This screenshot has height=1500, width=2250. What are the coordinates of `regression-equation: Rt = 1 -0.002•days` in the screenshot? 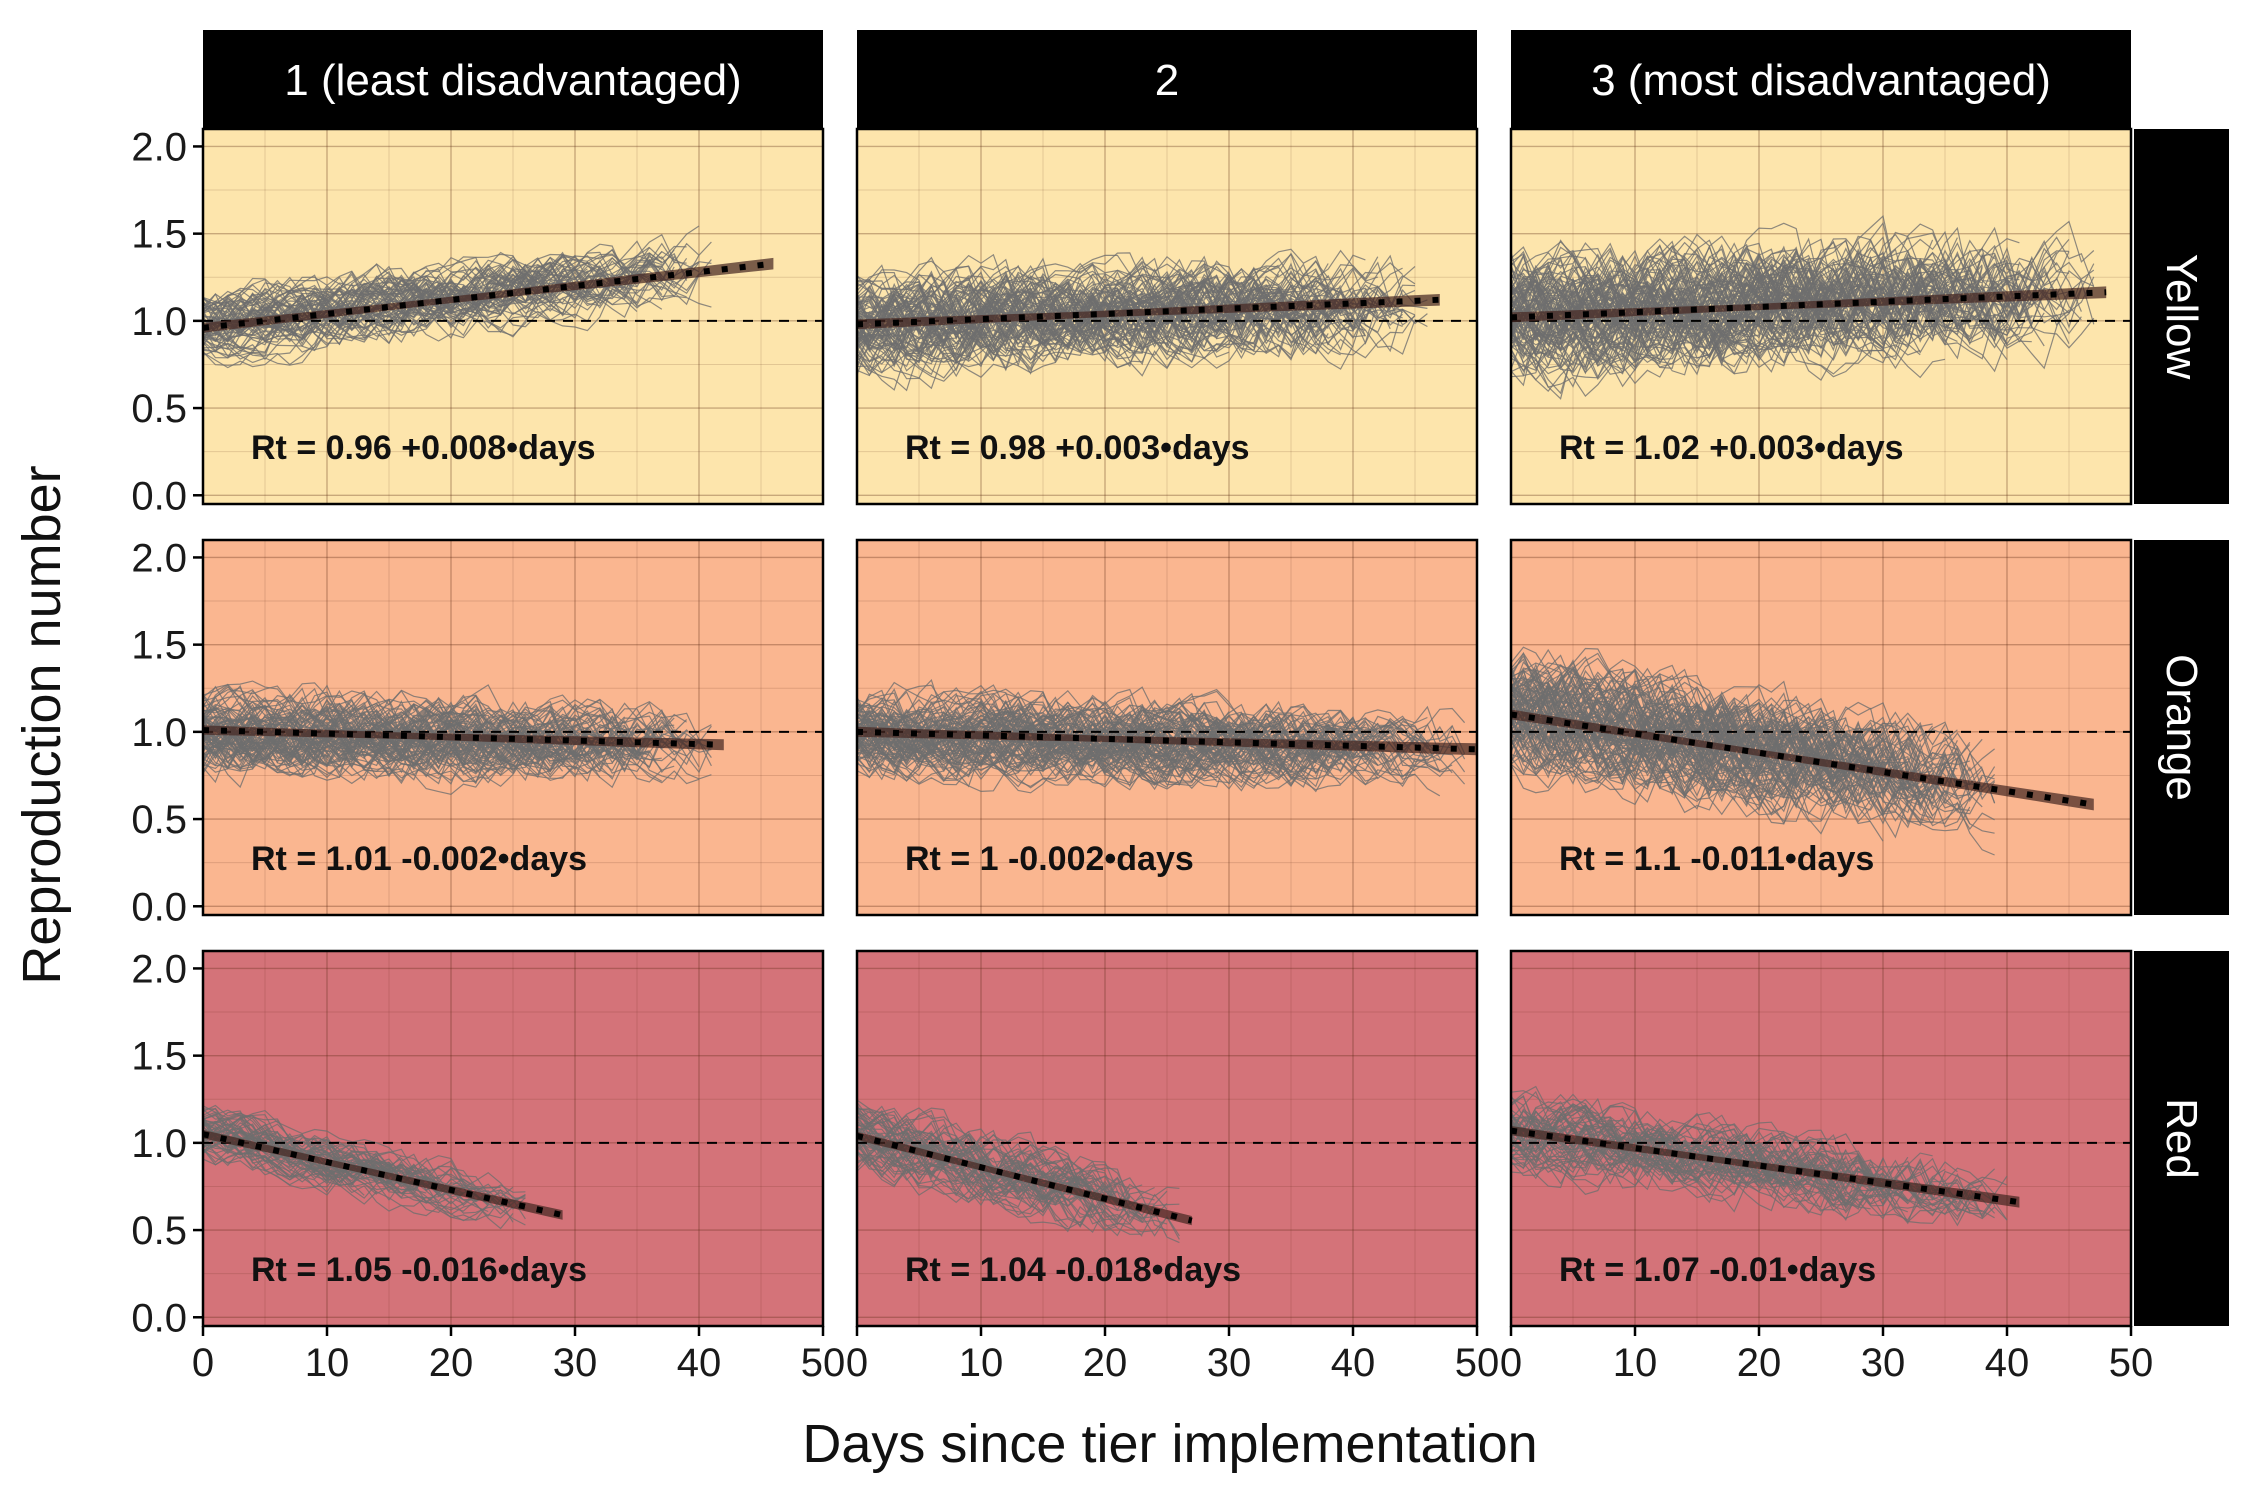 It's located at (1049, 859).